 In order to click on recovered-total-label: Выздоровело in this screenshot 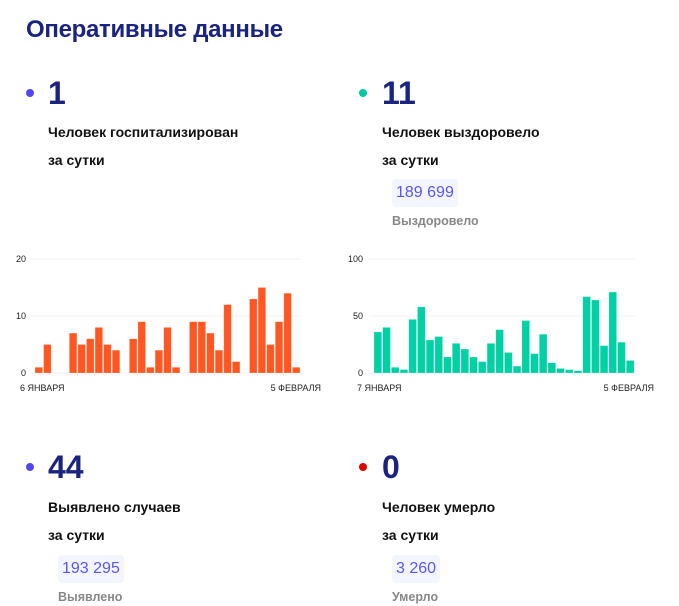, I will do `click(435, 221)`.